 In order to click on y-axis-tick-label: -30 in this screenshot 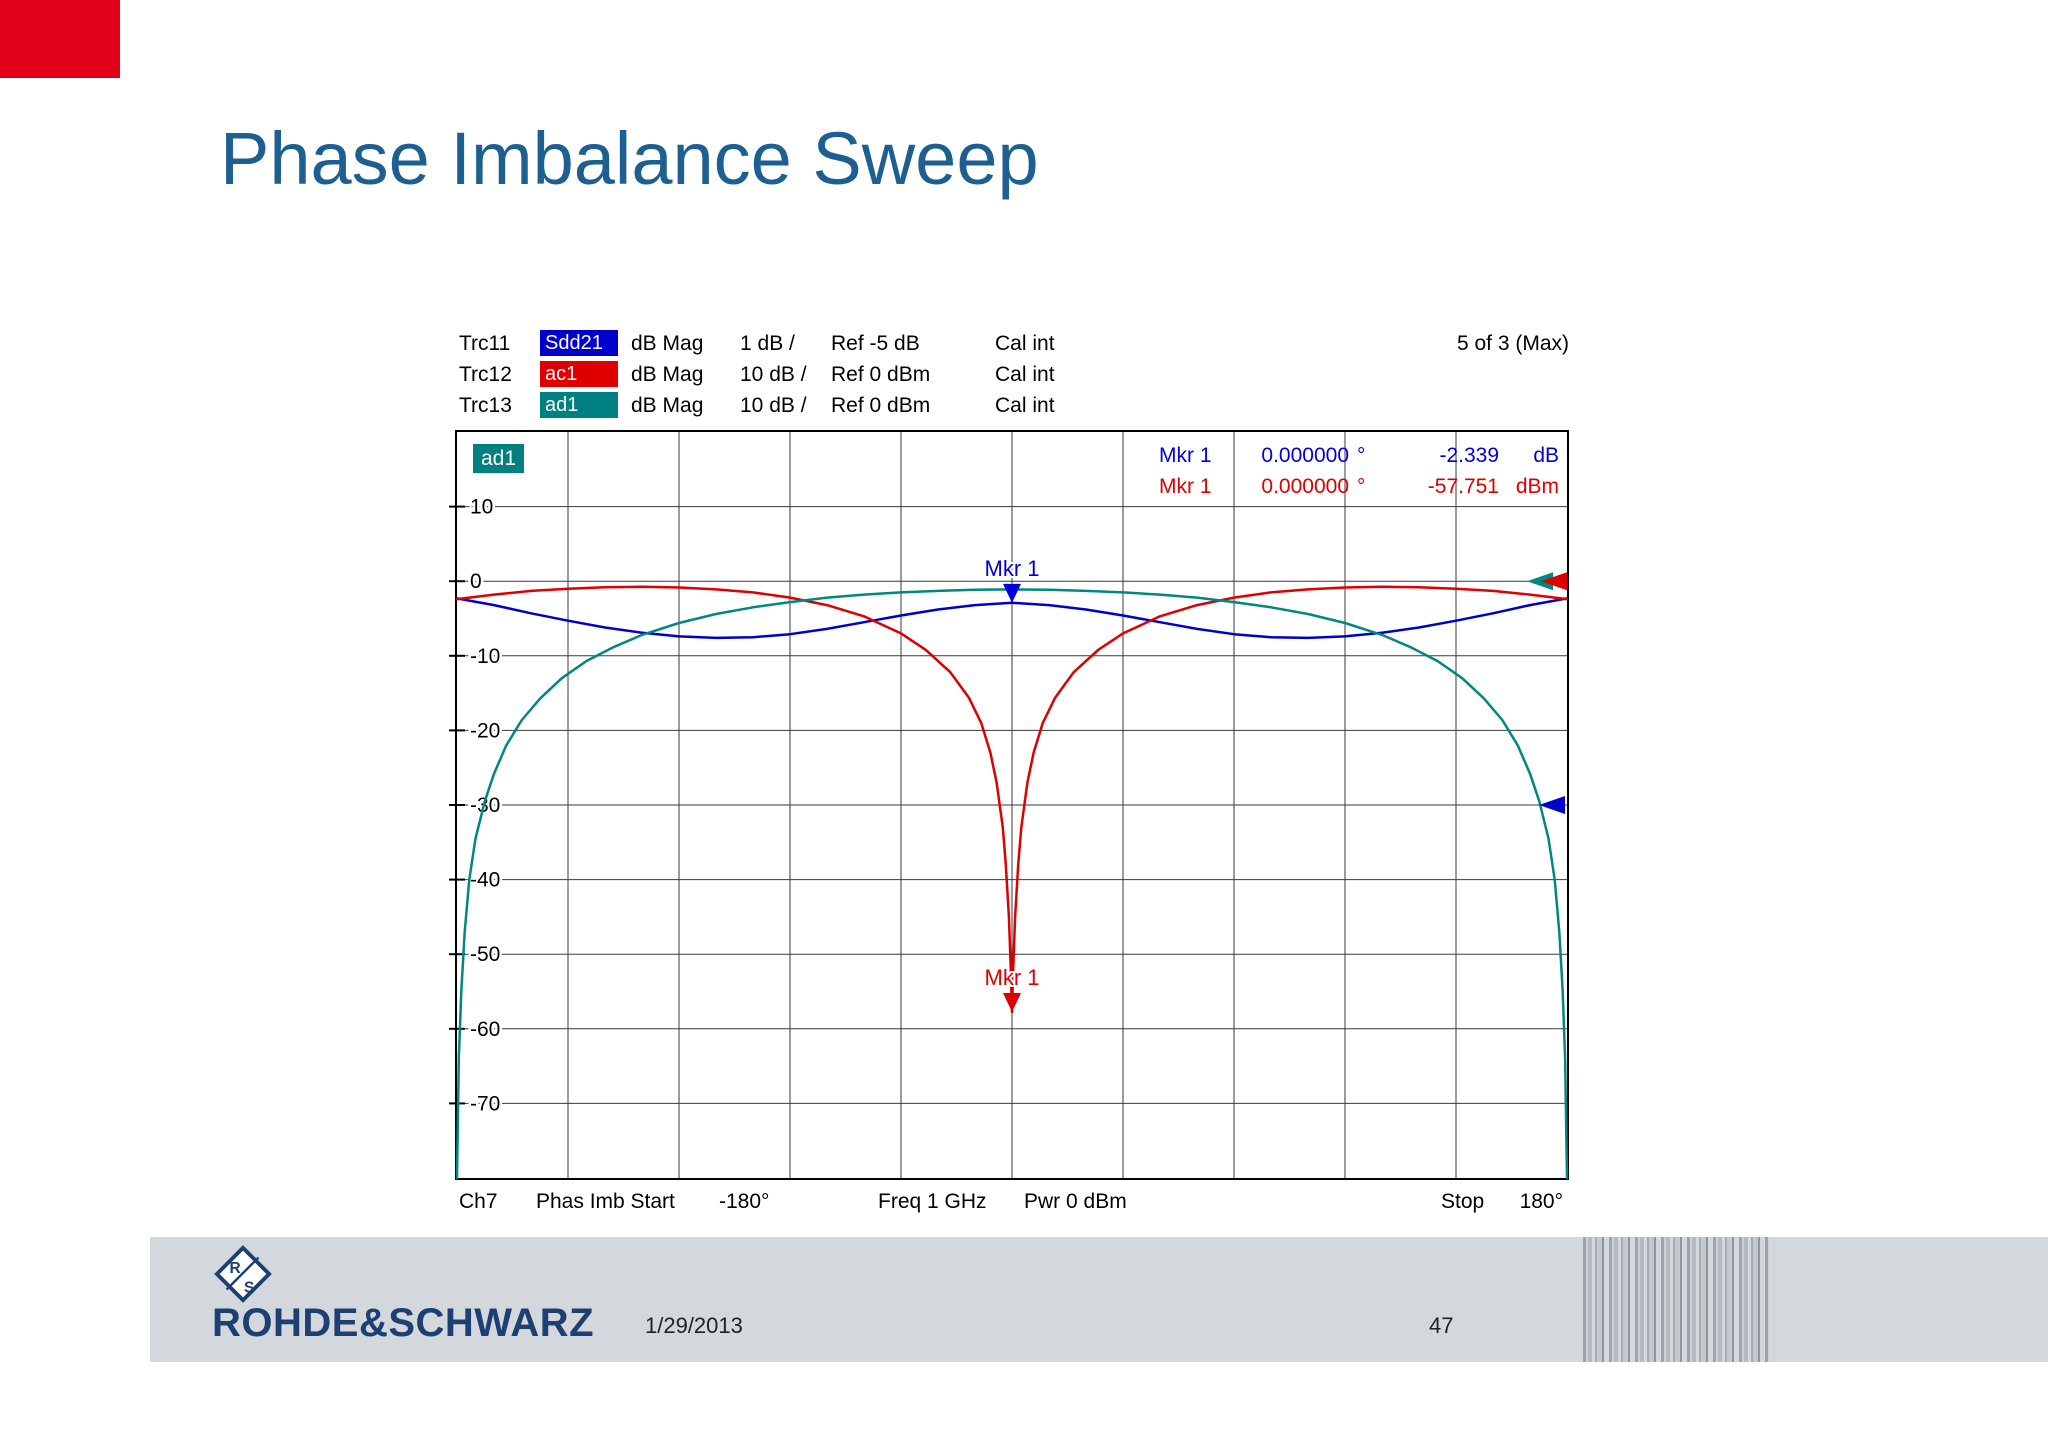, I will do `click(485, 805)`.